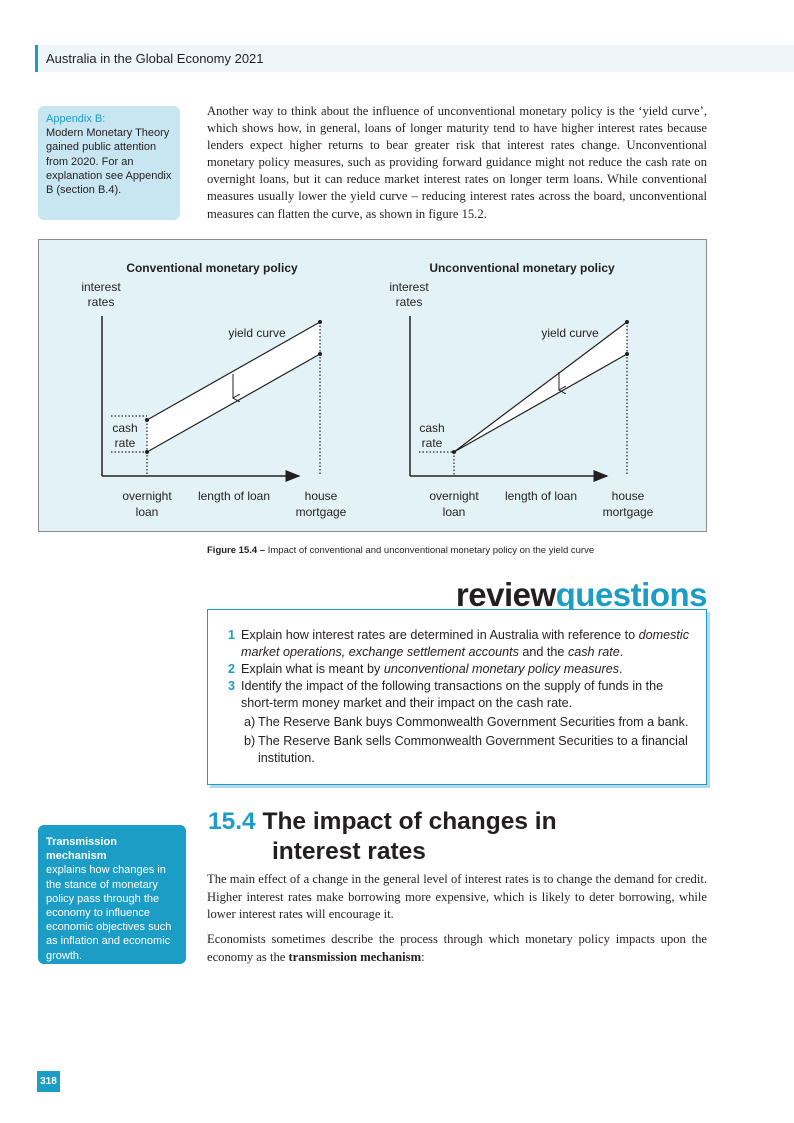  I want to click on question-number: 2, so click(232, 669).